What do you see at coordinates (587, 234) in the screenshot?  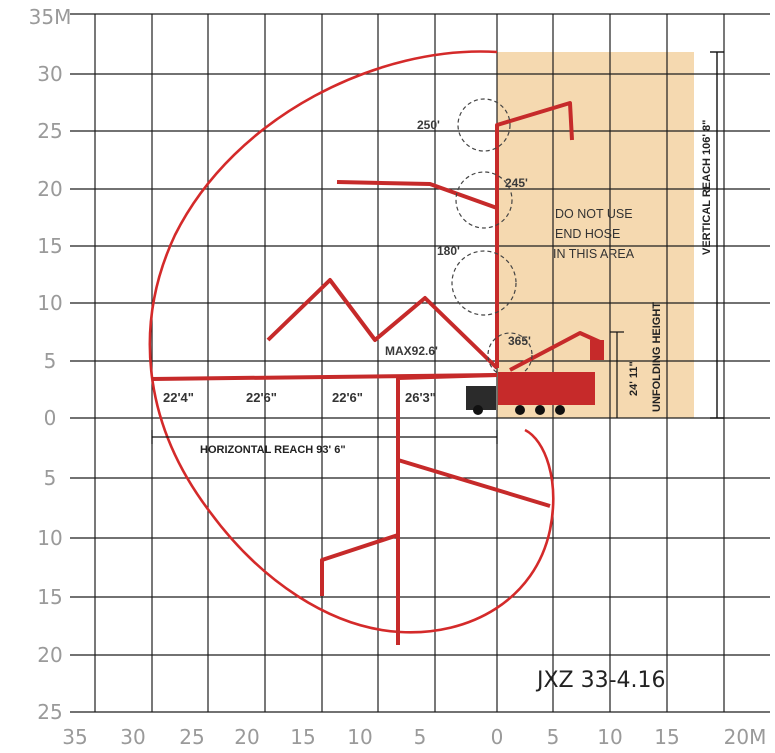 I see `no-hose-line-2: END HOSE` at bounding box center [587, 234].